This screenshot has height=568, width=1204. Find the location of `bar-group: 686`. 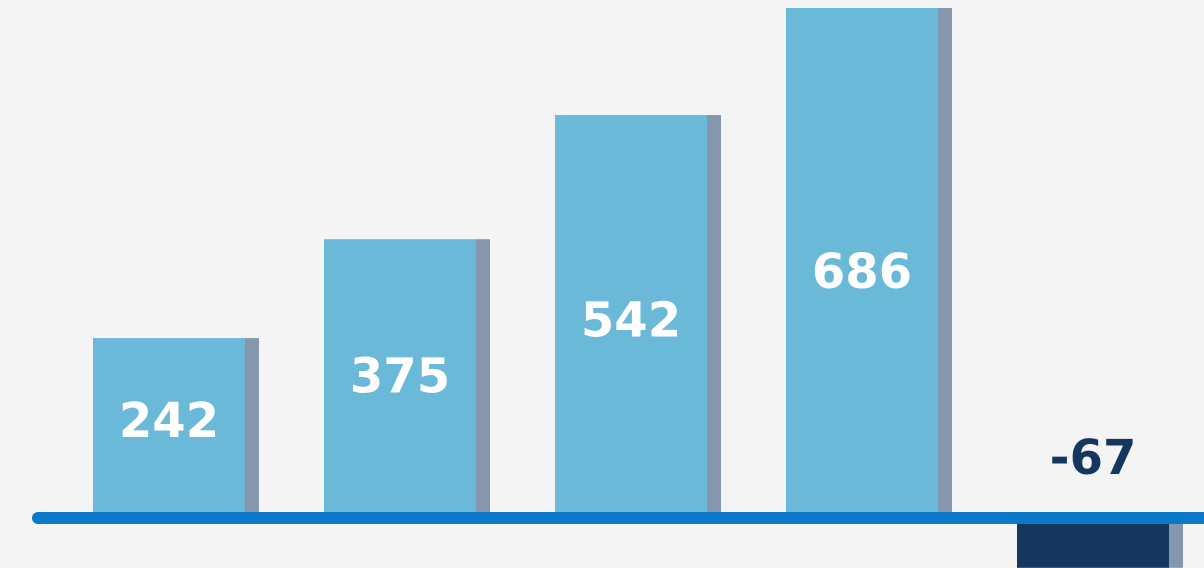

bar-group: 686 is located at coordinates (869, 263).